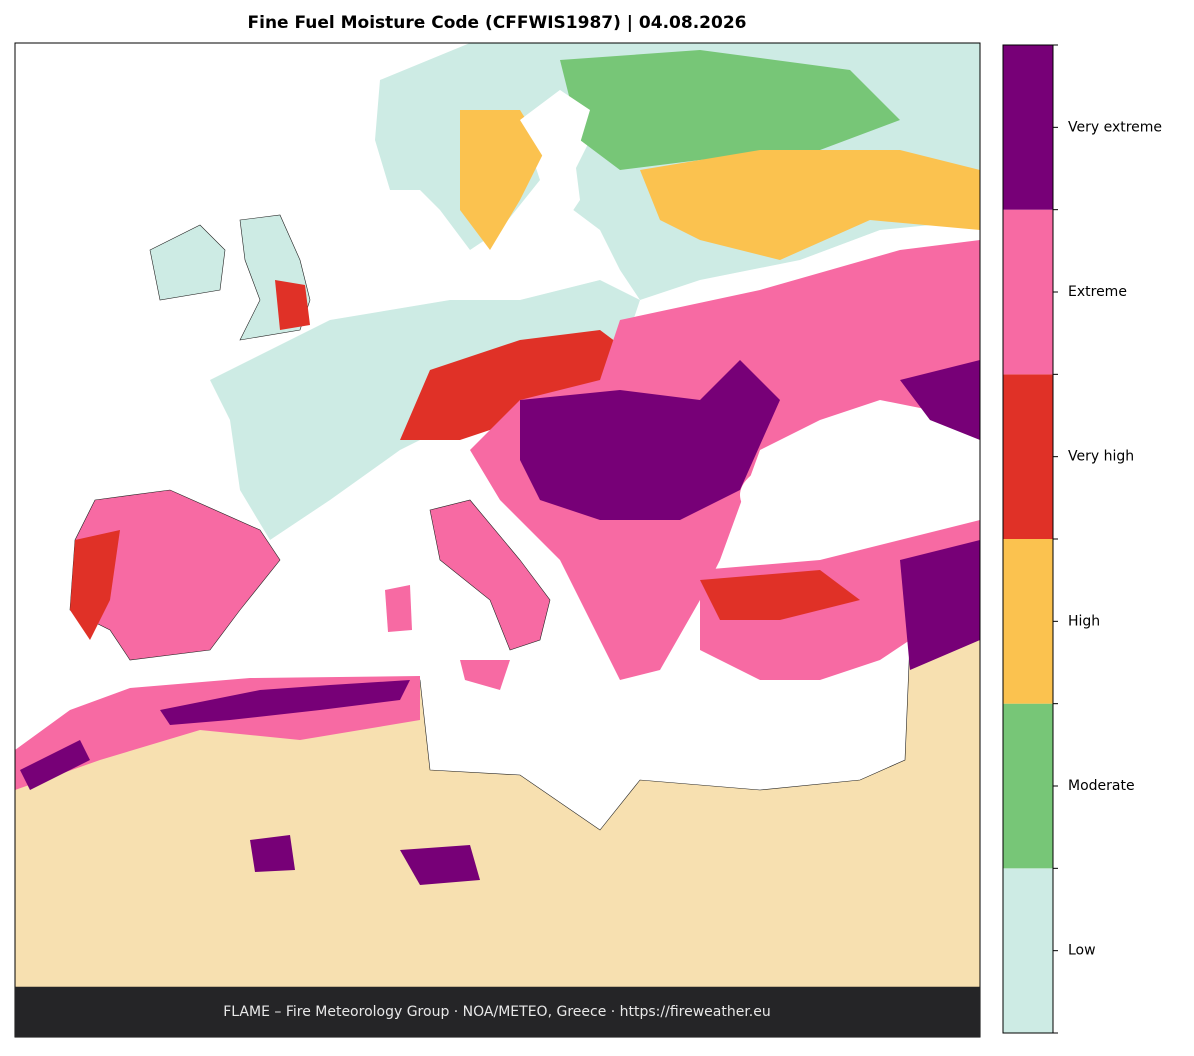 The width and height of the screenshot is (1194, 1056). I want to click on colorbar-label: Very extreme, so click(1115, 127).